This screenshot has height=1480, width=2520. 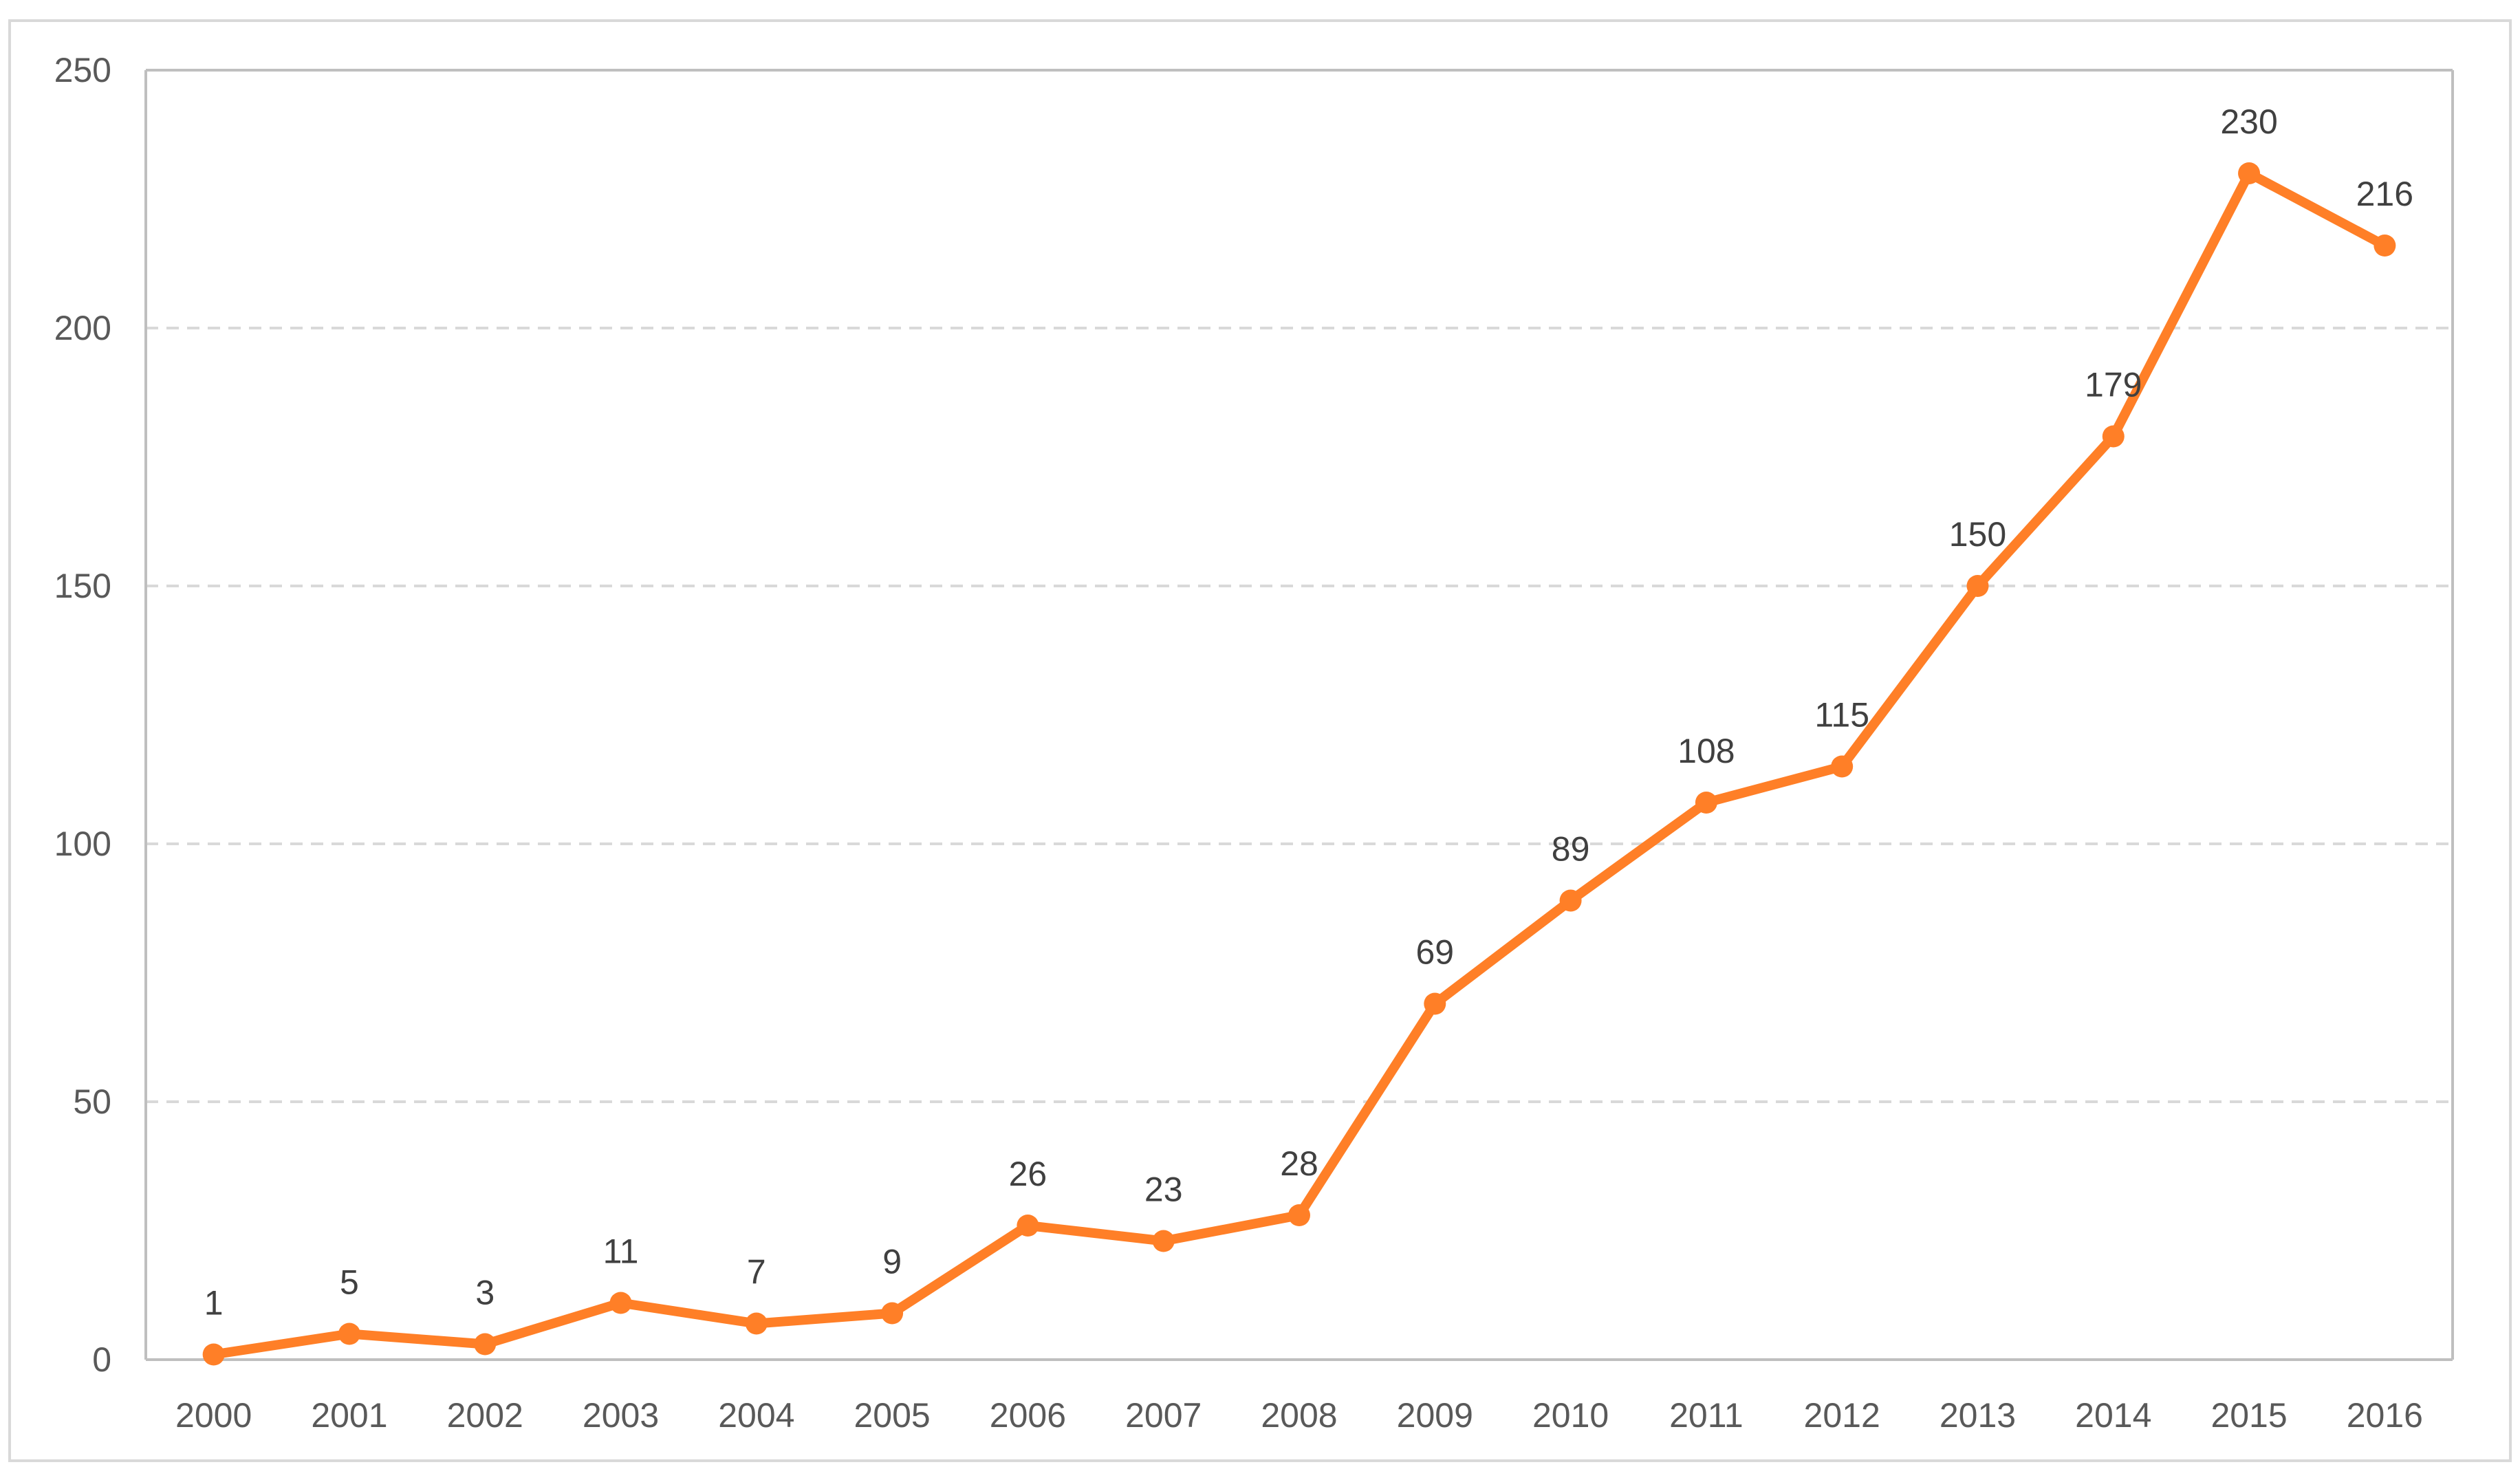 What do you see at coordinates (1706, 1415) in the screenshot?
I see `x-tick-label: 2011` at bounding box center [1706, 1415].